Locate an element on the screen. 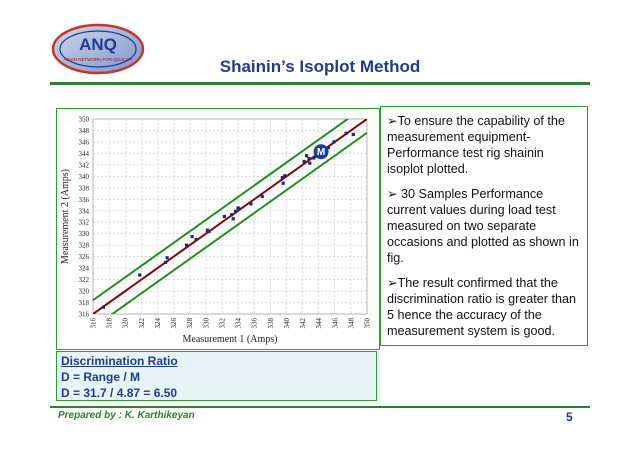 Image resolution: width=638 pixels, height=452 pixels. logo-brand: ANQ is located at coordinates (98, 44).